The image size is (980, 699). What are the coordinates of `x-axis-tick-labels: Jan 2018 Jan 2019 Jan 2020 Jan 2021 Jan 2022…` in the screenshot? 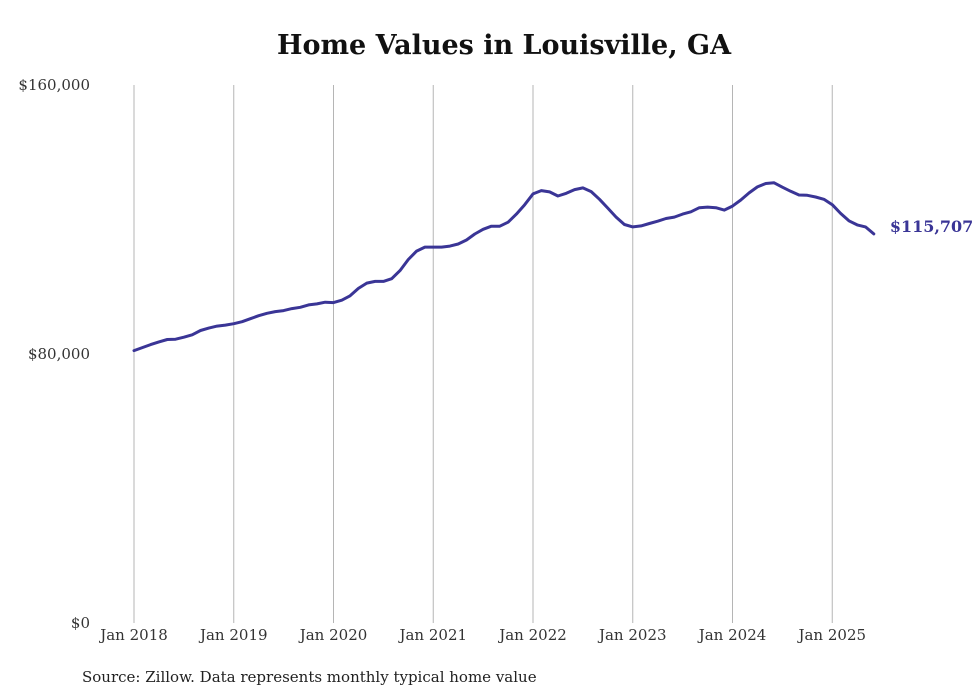 It's located at (482, 635).